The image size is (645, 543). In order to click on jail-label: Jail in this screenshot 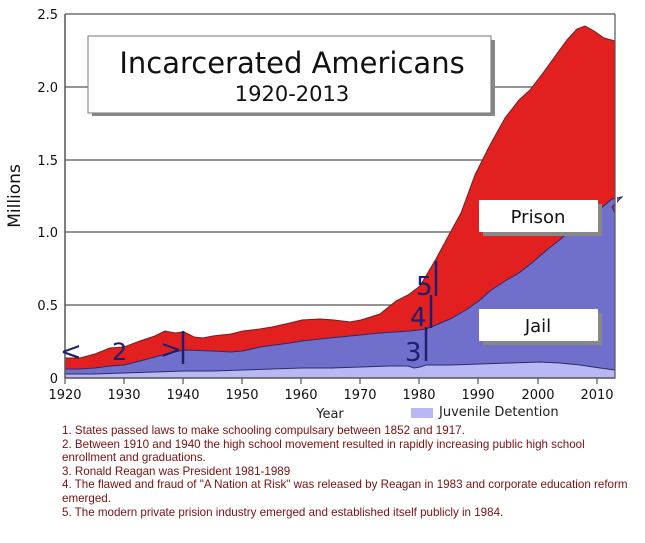, I will do `click(537, 326)`.